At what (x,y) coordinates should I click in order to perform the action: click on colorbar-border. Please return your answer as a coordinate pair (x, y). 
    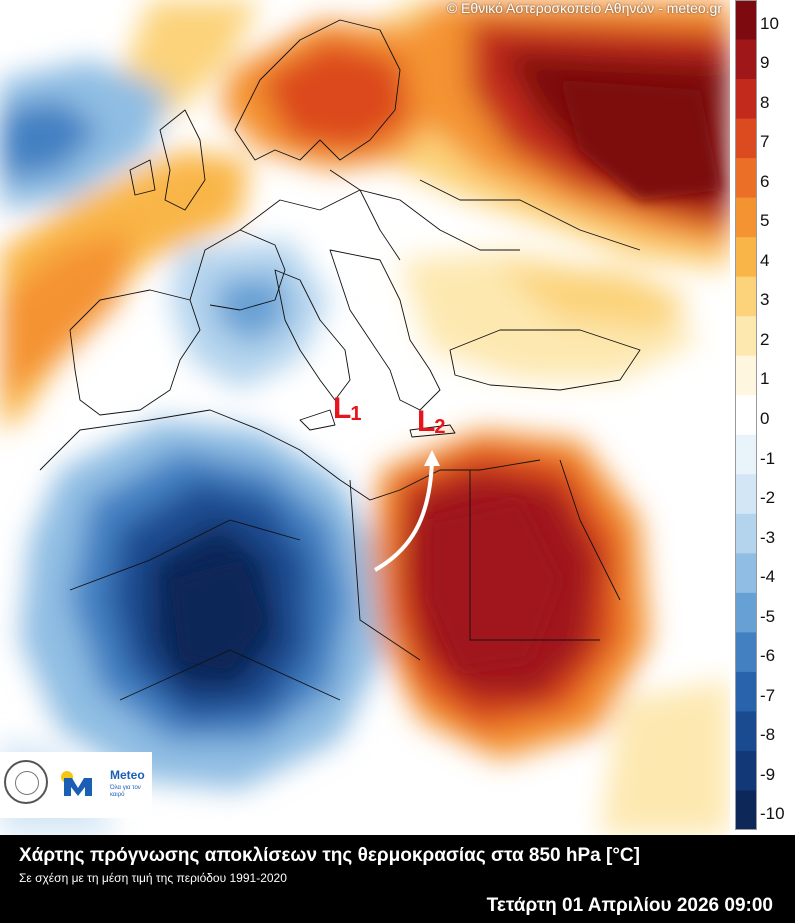
    Looking at the image, I should click on (746, 415).